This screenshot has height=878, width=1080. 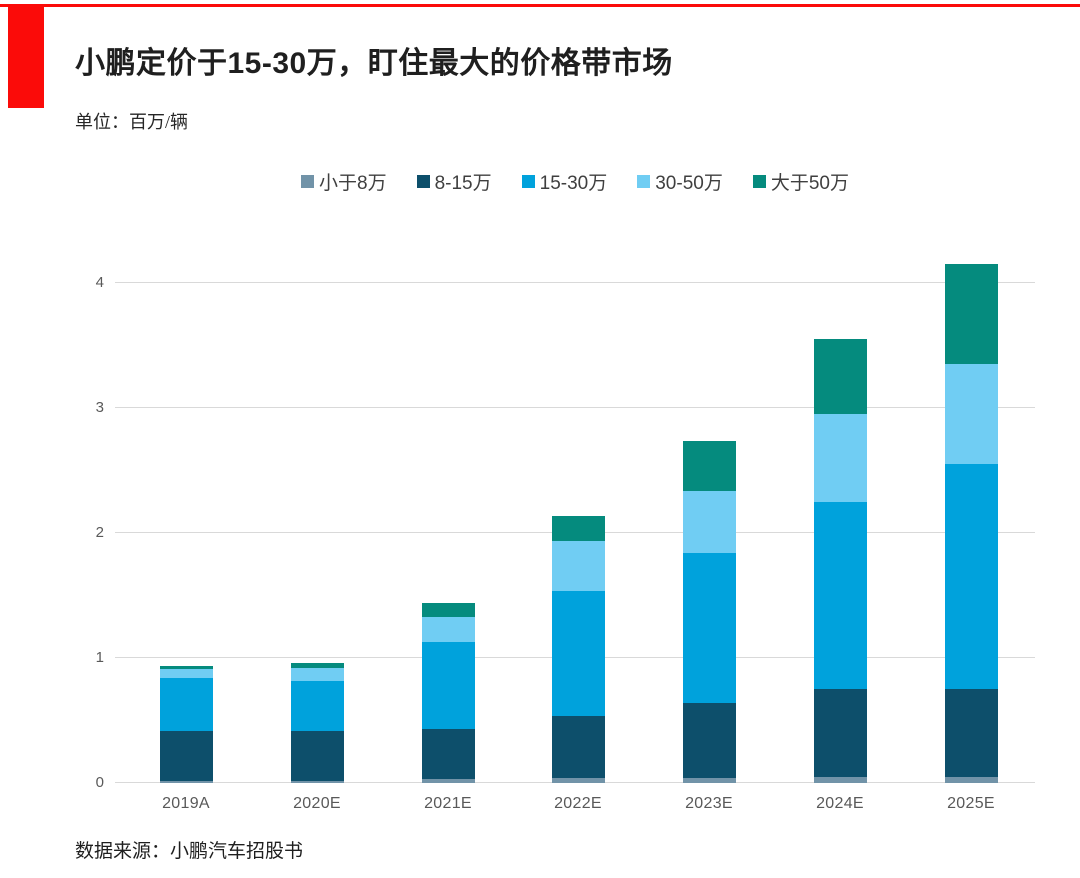 I want to click on legend-label: 大于50万, so click(x=809, y=183).